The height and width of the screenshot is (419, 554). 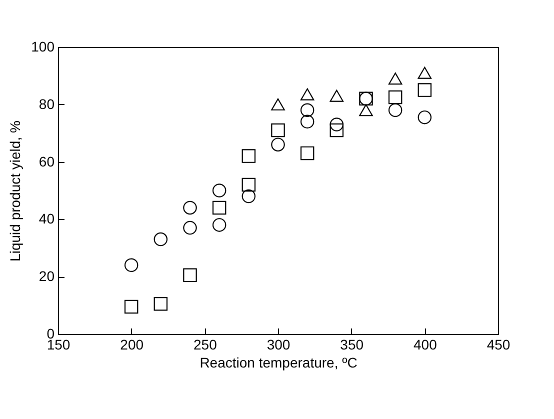 I want to click on x-axis-title: Reaction temperature, ºC, so click(x=279, y=362).